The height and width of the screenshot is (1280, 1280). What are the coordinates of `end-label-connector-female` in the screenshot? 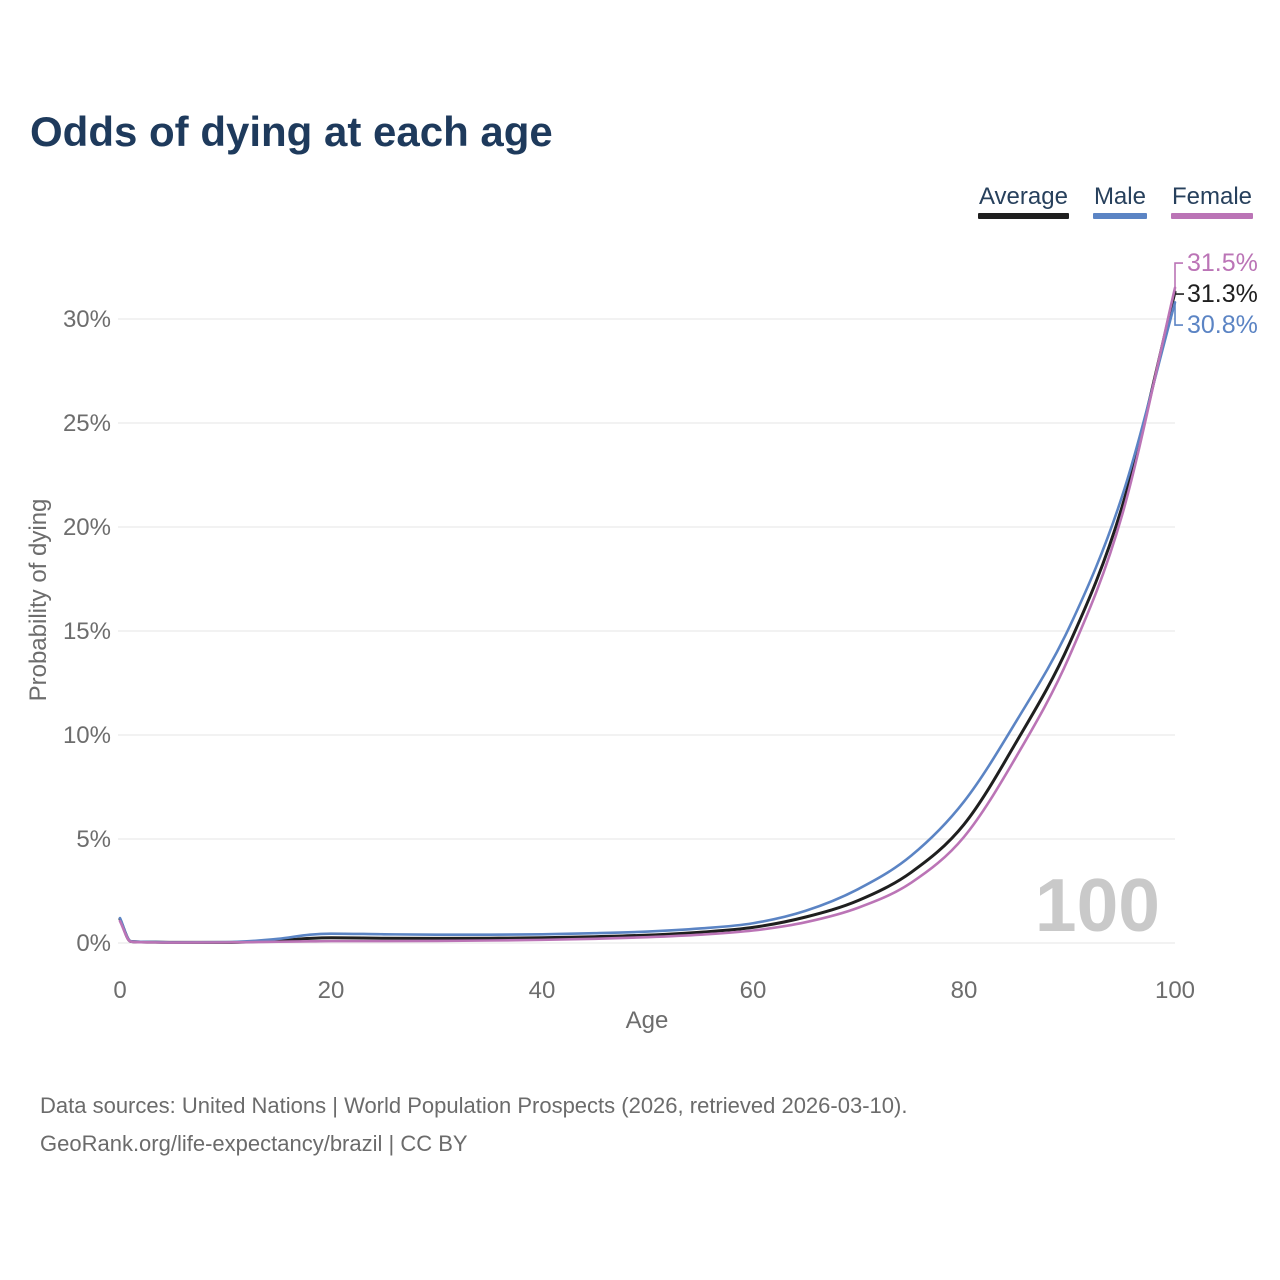 It's located at (1178, 275).